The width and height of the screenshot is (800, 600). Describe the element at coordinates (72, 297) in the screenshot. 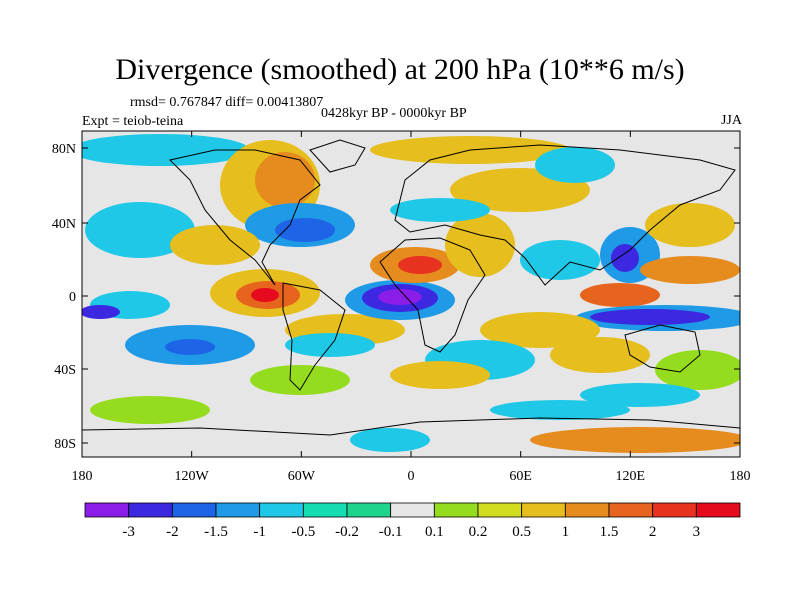

I see `lat-tick-label: 0` at that location.